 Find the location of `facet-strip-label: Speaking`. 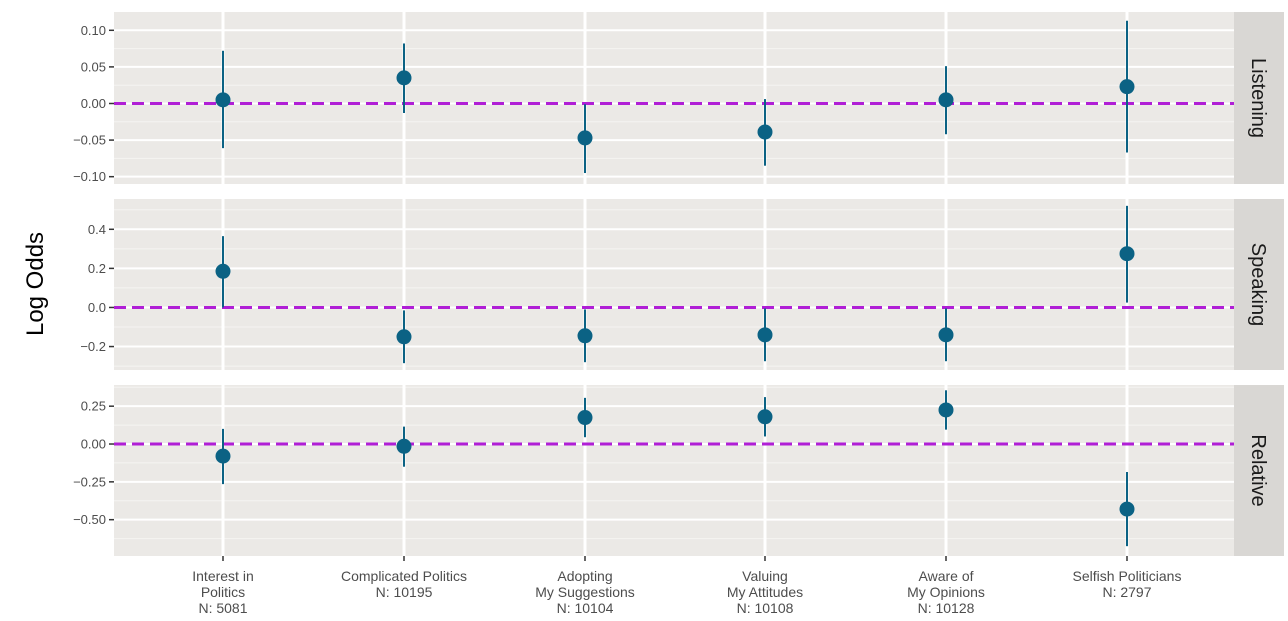

facet-strip-label: Speaking is located at coordinates (1258, 284).